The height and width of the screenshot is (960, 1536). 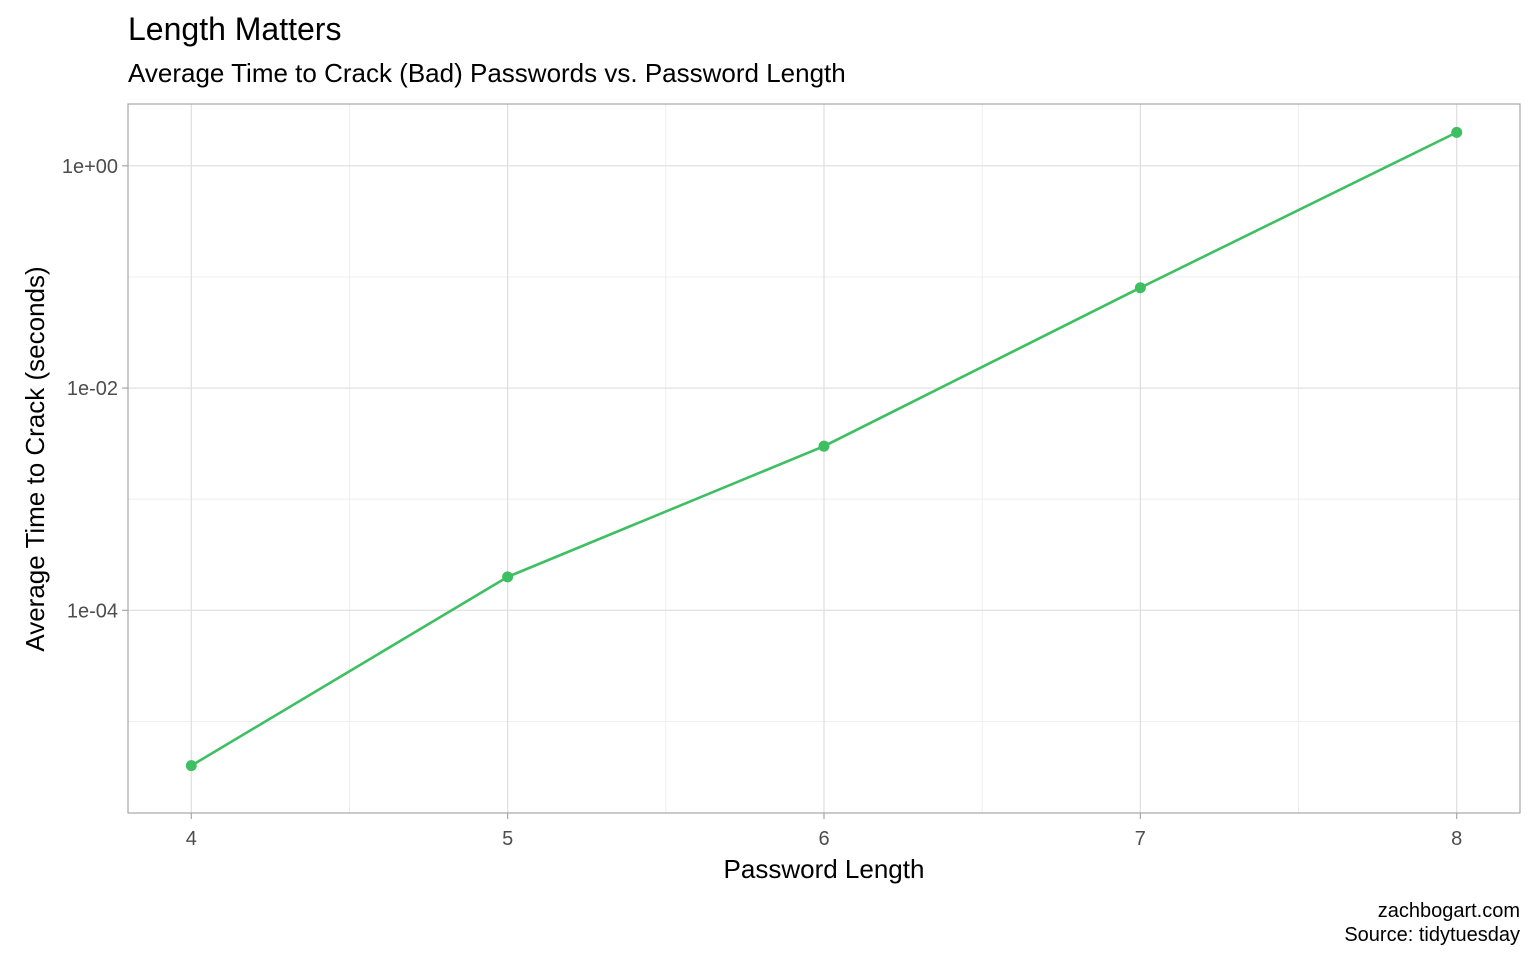 What do you see at coordinates (507, 839) in the screenshot?
I see `x-tick-label: 5` at bounding box center [507, 839].